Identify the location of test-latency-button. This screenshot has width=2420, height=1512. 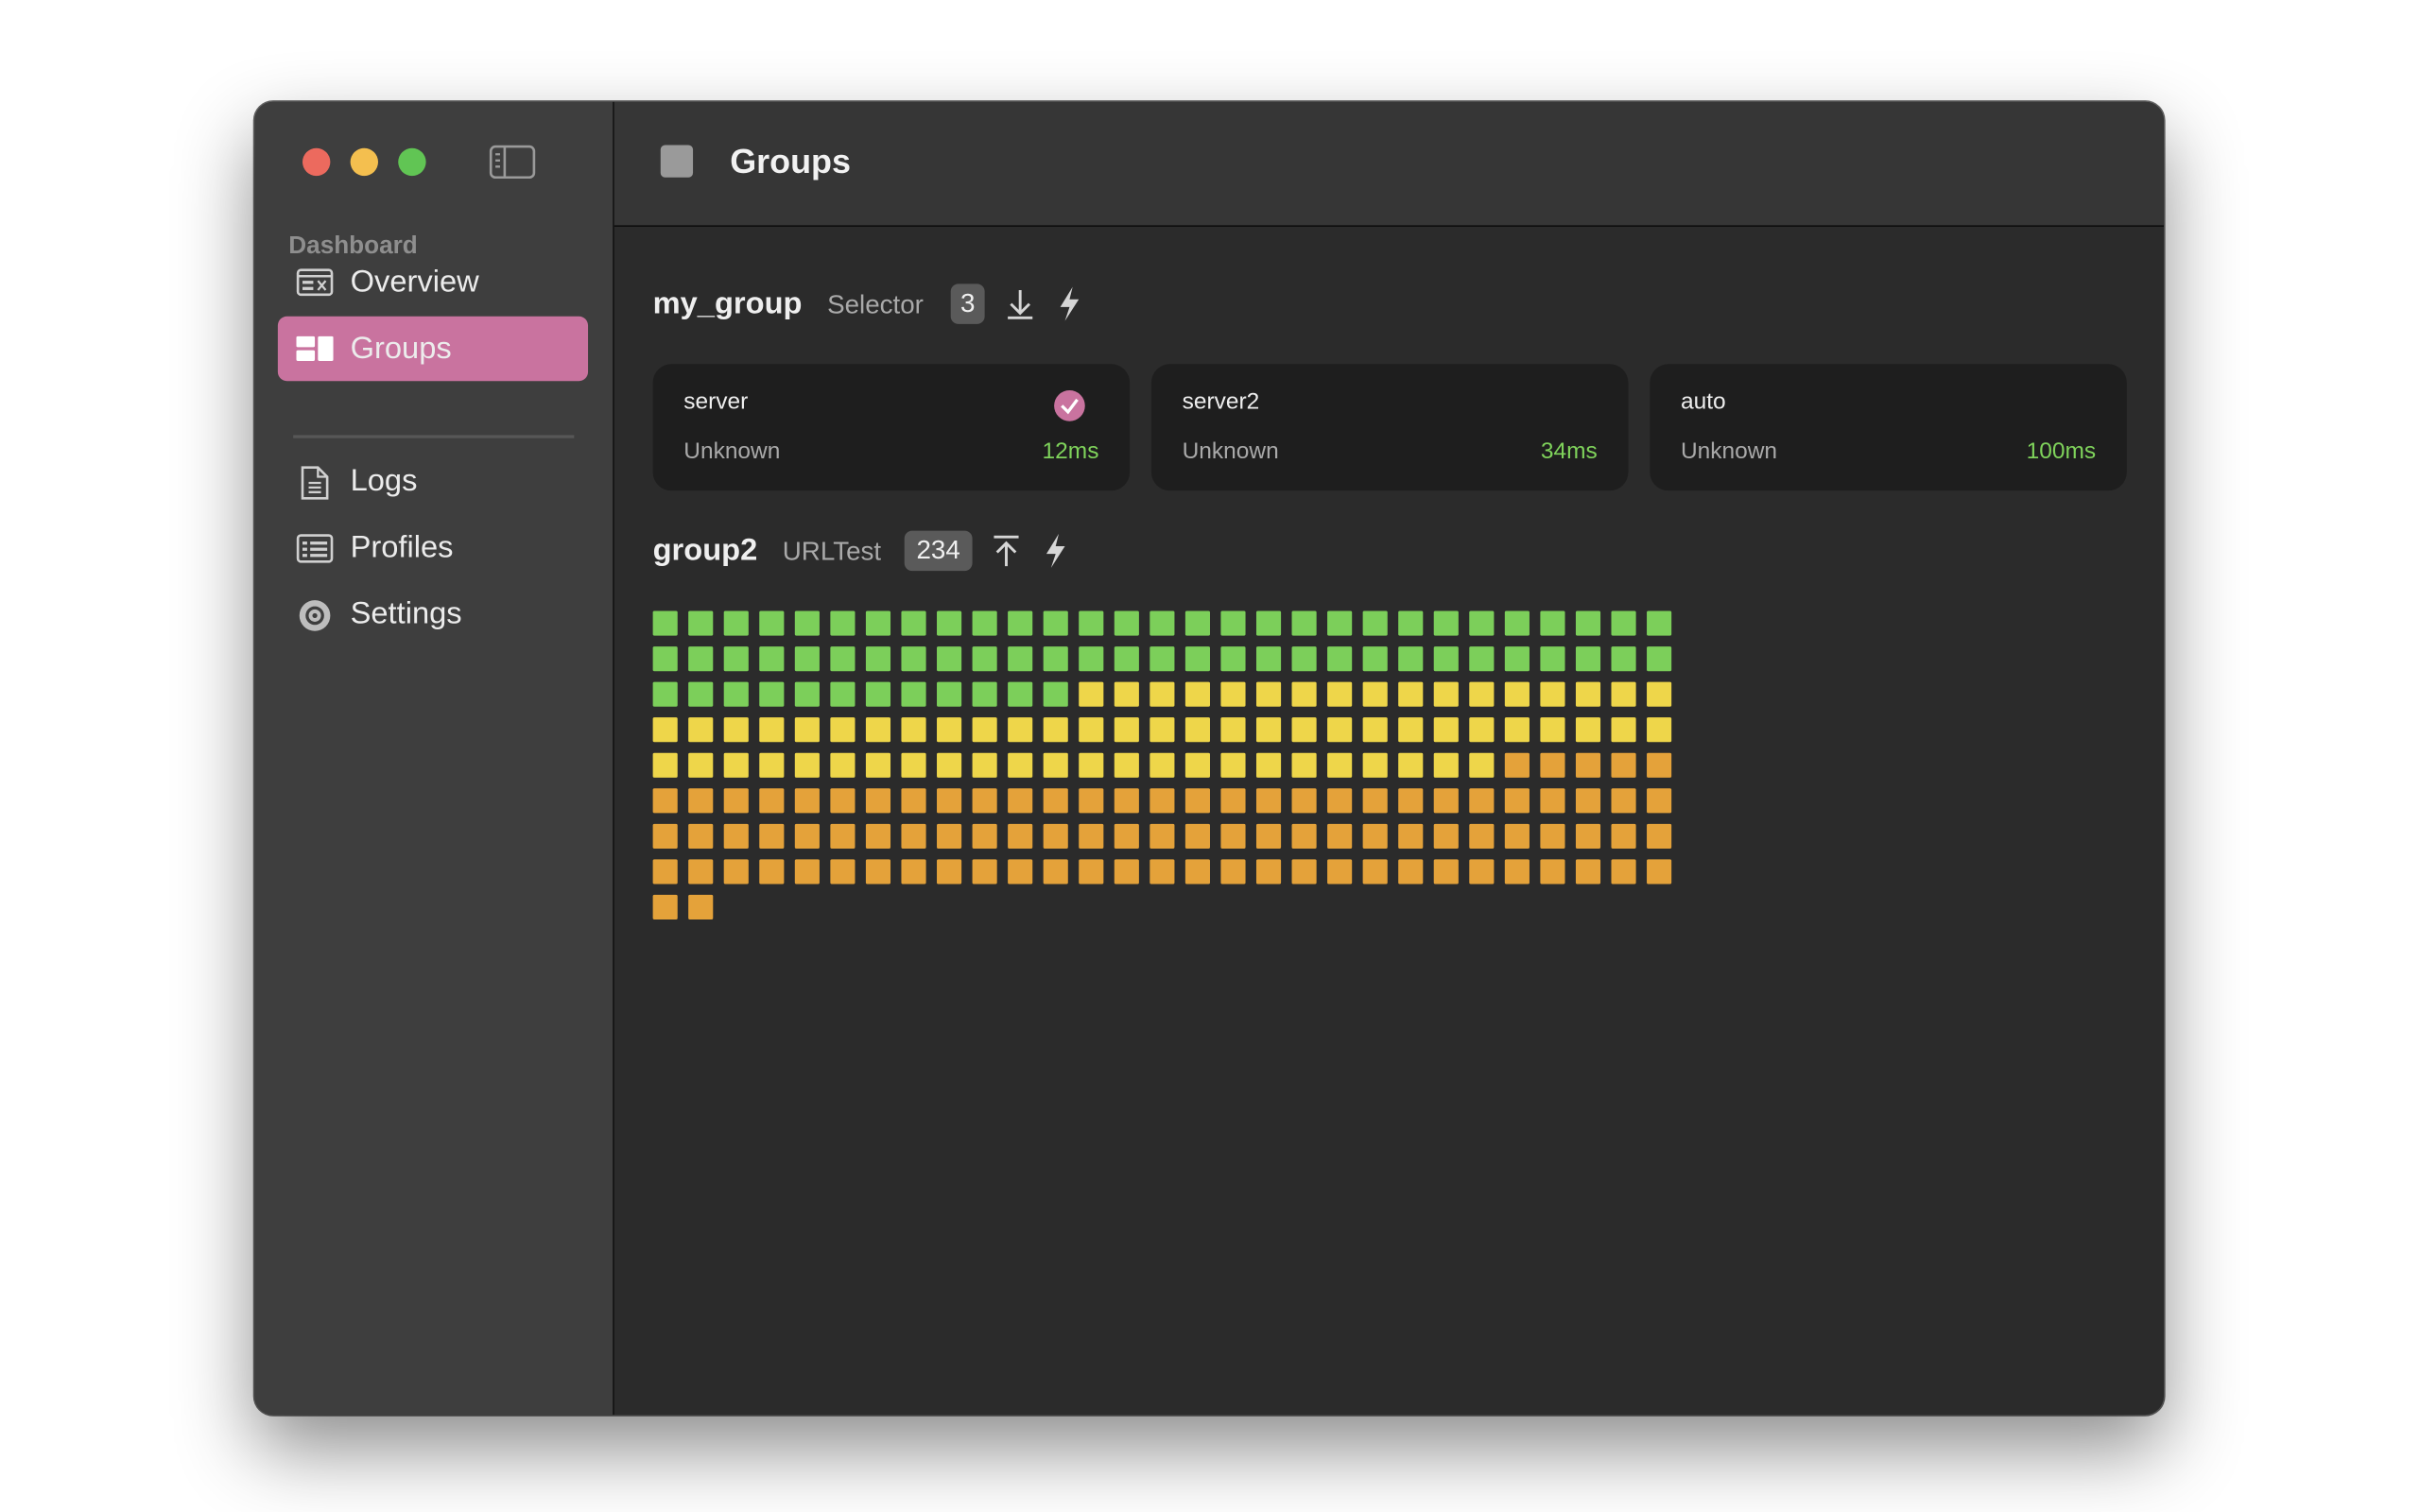
(1069, 303).